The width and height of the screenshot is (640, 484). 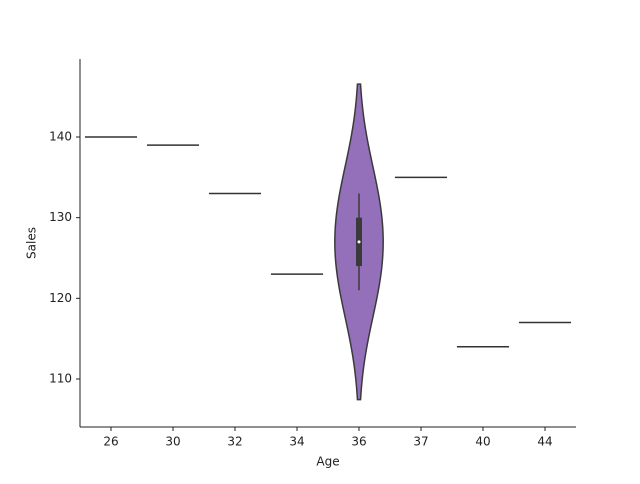 What do you see at coordinates (110, 442) in the screenshot?
I see `x-tick-label: 26` at bounding box center [110, 442].